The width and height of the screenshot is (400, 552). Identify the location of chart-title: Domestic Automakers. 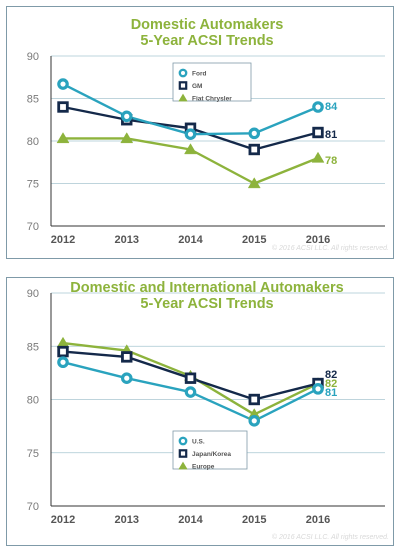
(207, 25).